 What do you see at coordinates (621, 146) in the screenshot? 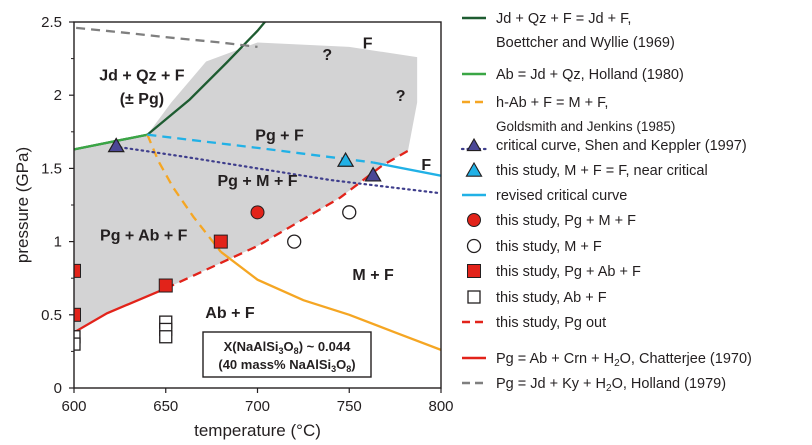
I see `legend-critical-curve-shen-and-keppler-1997-label: critical curve, Shen and Keppler (1997)` at bounding box center [621, 146].